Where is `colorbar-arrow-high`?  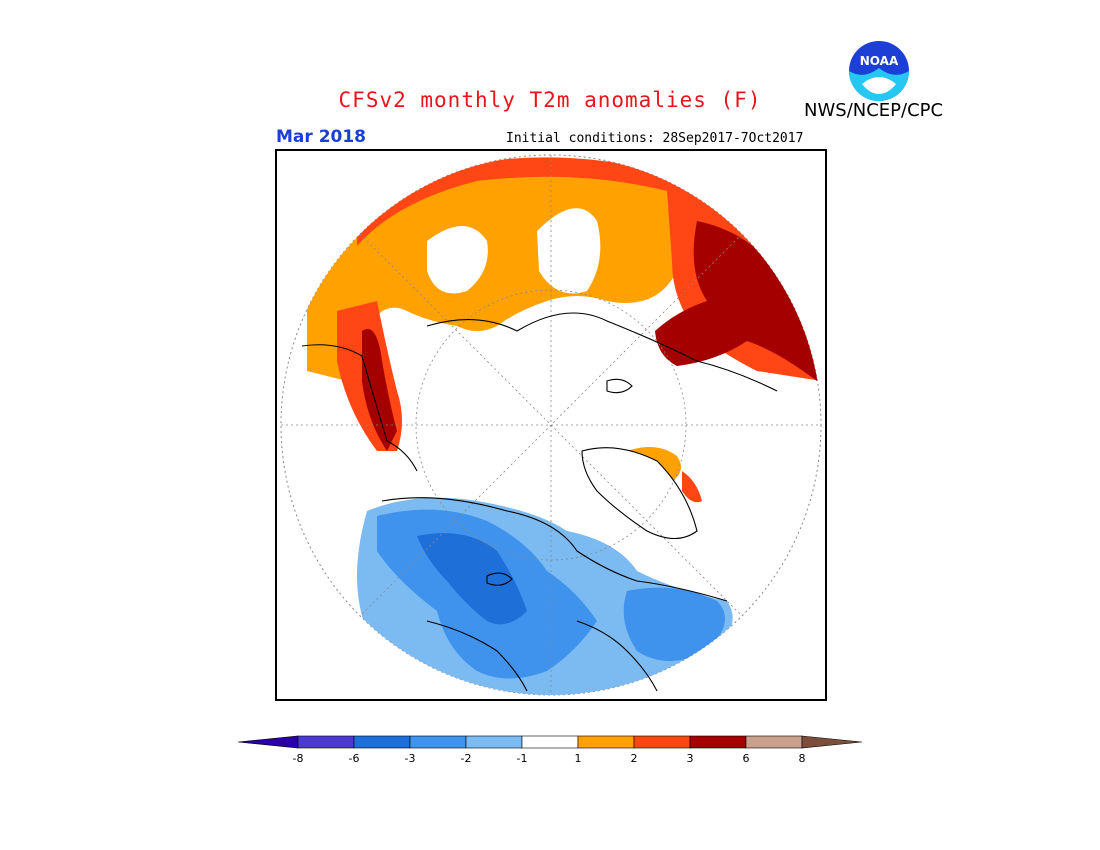
colorbar-arrow-high is located at coordinates (831, 742).